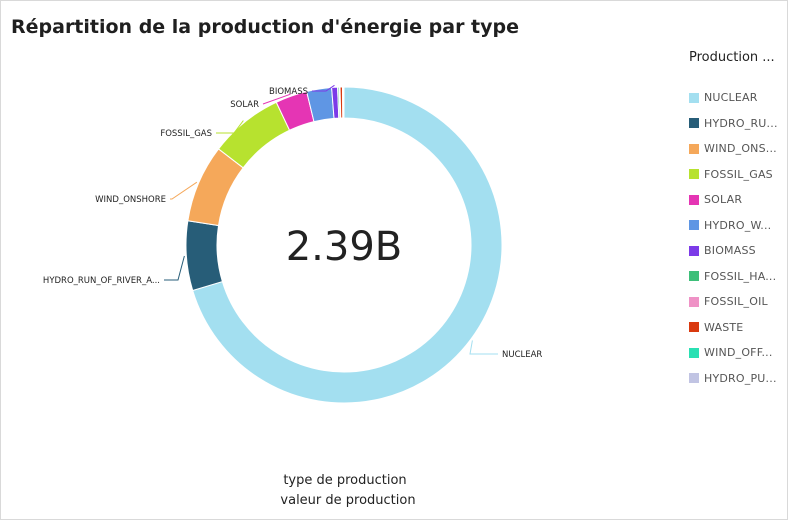 This screenshot has width=788, height=520. Describe the element at coordinates (244, 105) in the screenshot. I see `slice-label-solar: SOLAR` at that location.